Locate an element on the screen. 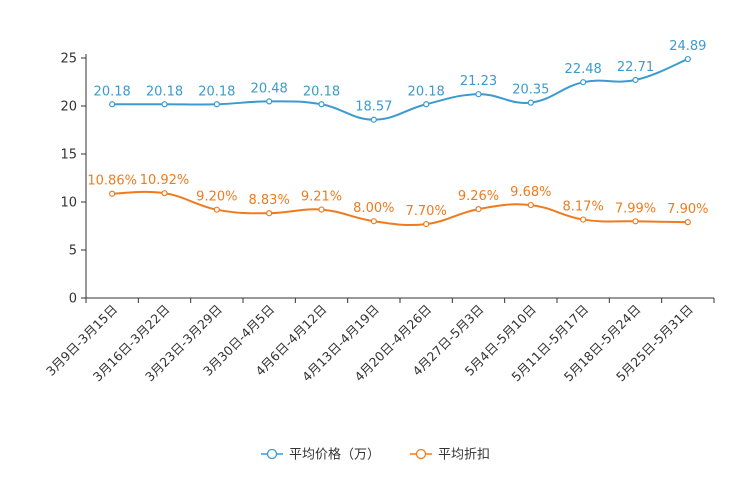 Image resolution: width=744 pixels, height=496 pixels. data-label: 7.70% is located at coordinates (426, 211).